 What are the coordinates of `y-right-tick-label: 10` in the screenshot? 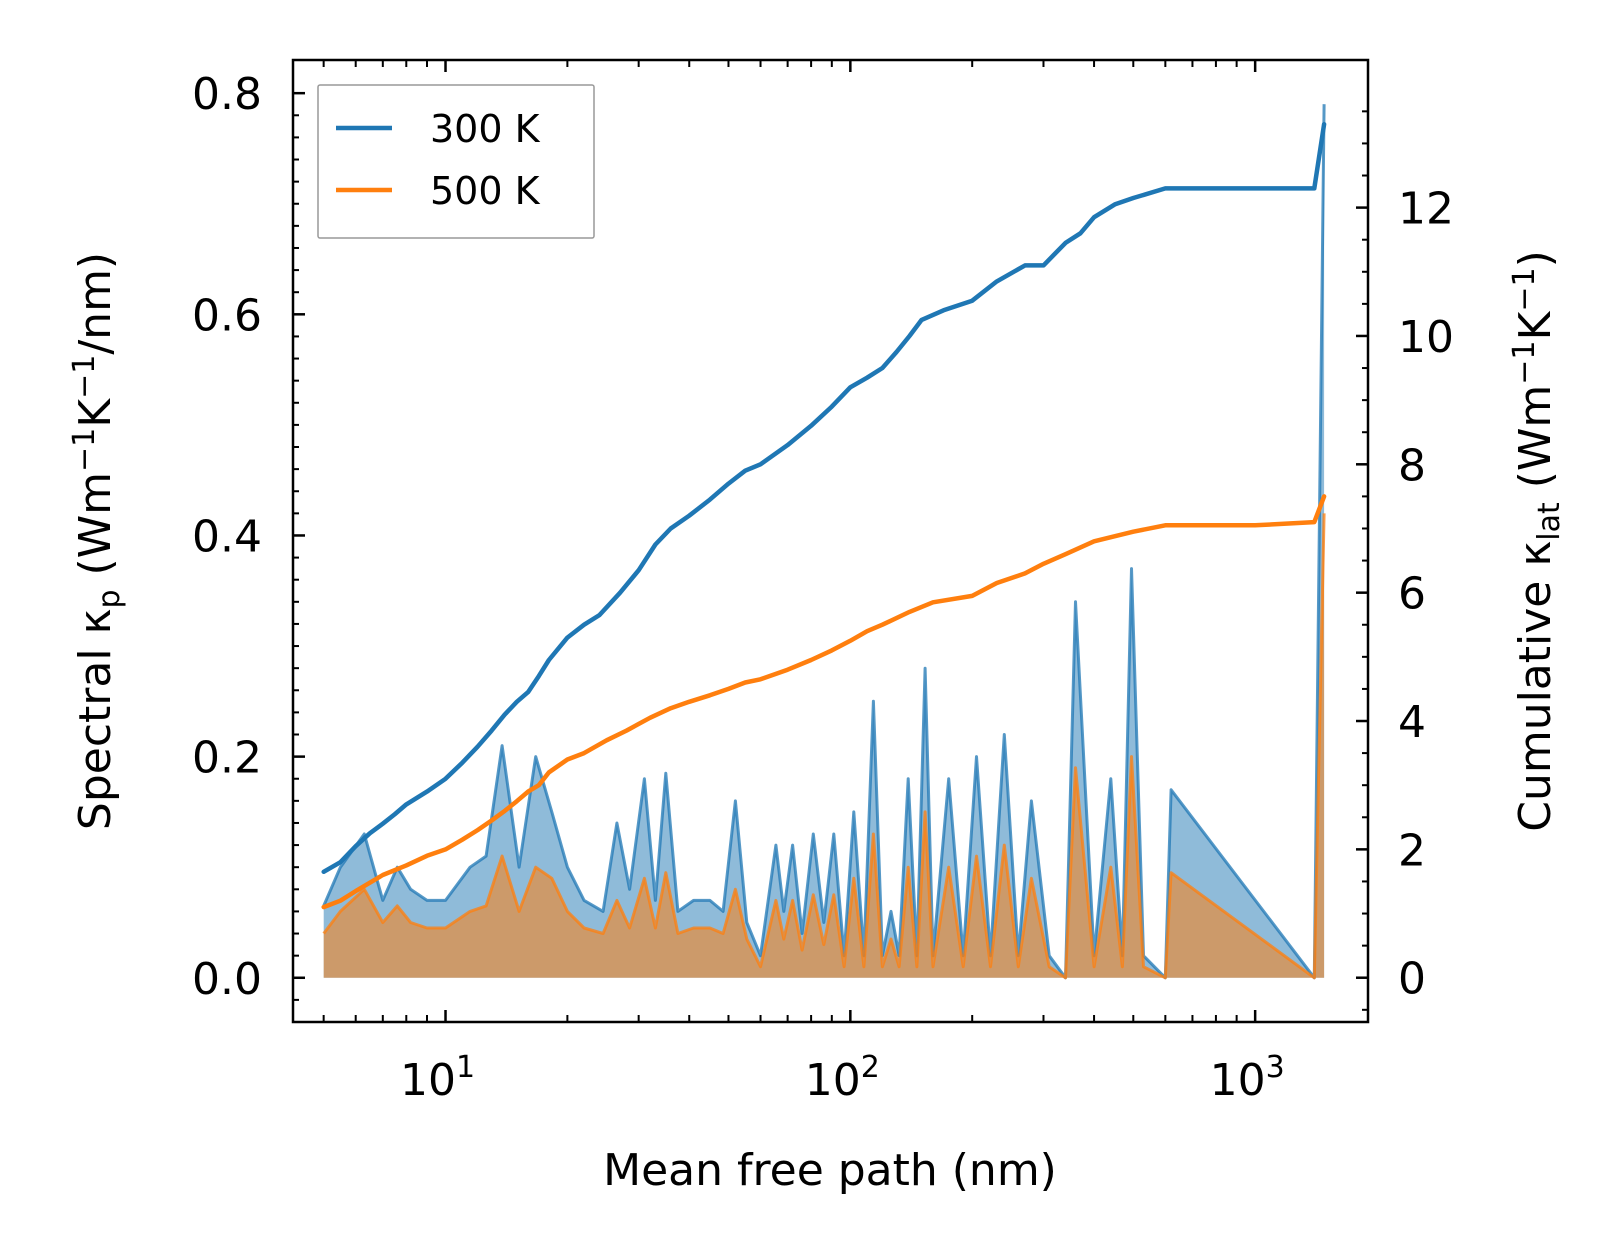 It's located at (1426, 337).